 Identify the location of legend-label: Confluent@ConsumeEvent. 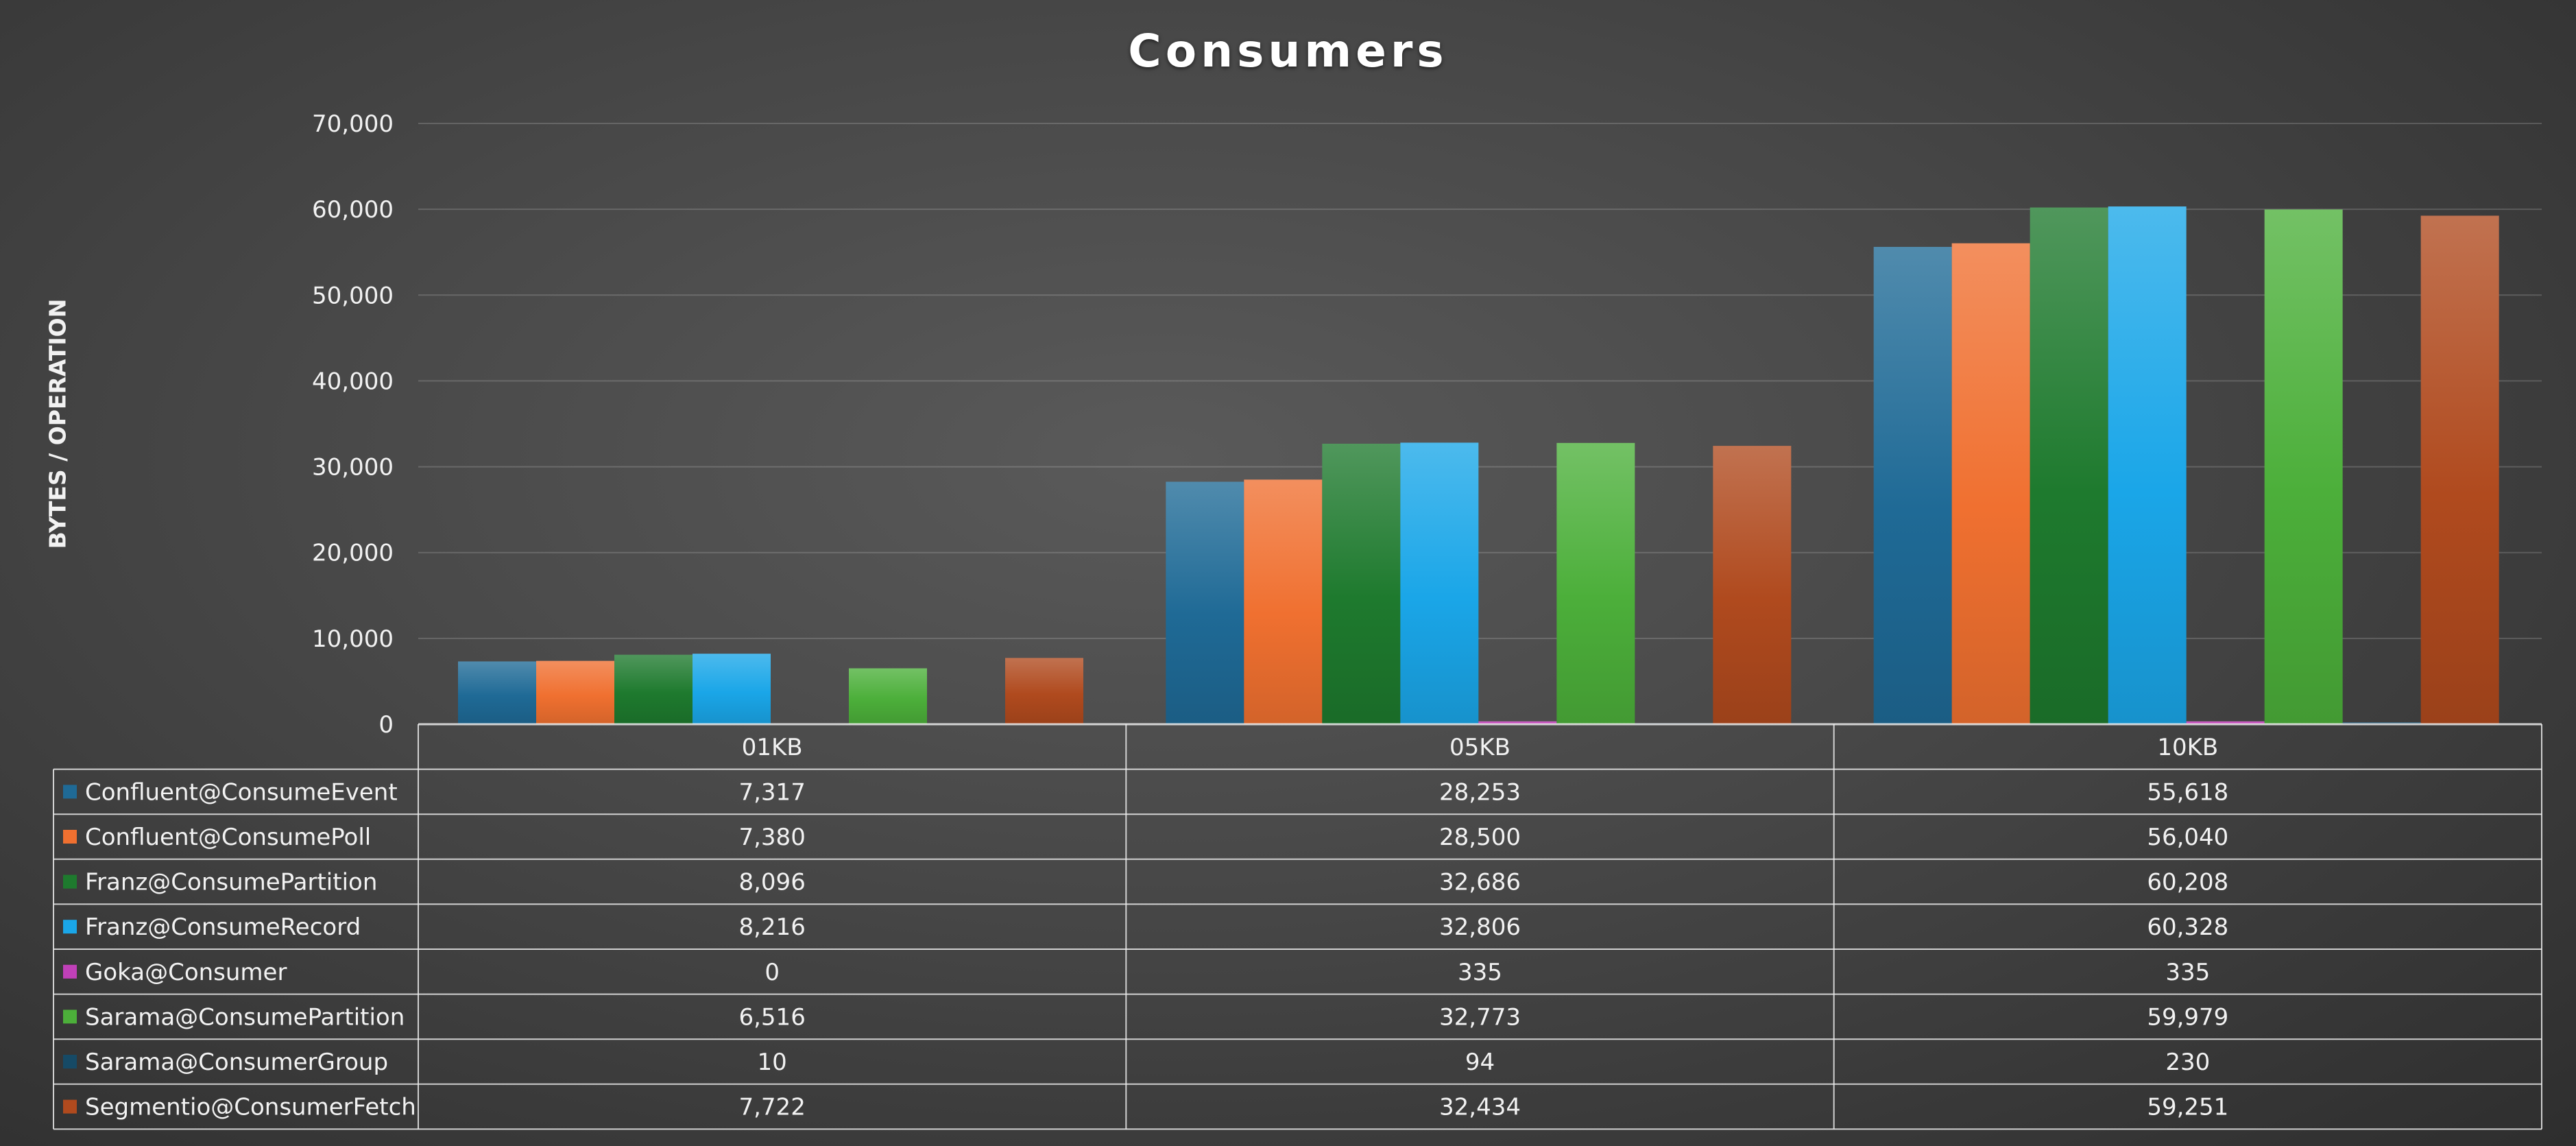
(241, 792).